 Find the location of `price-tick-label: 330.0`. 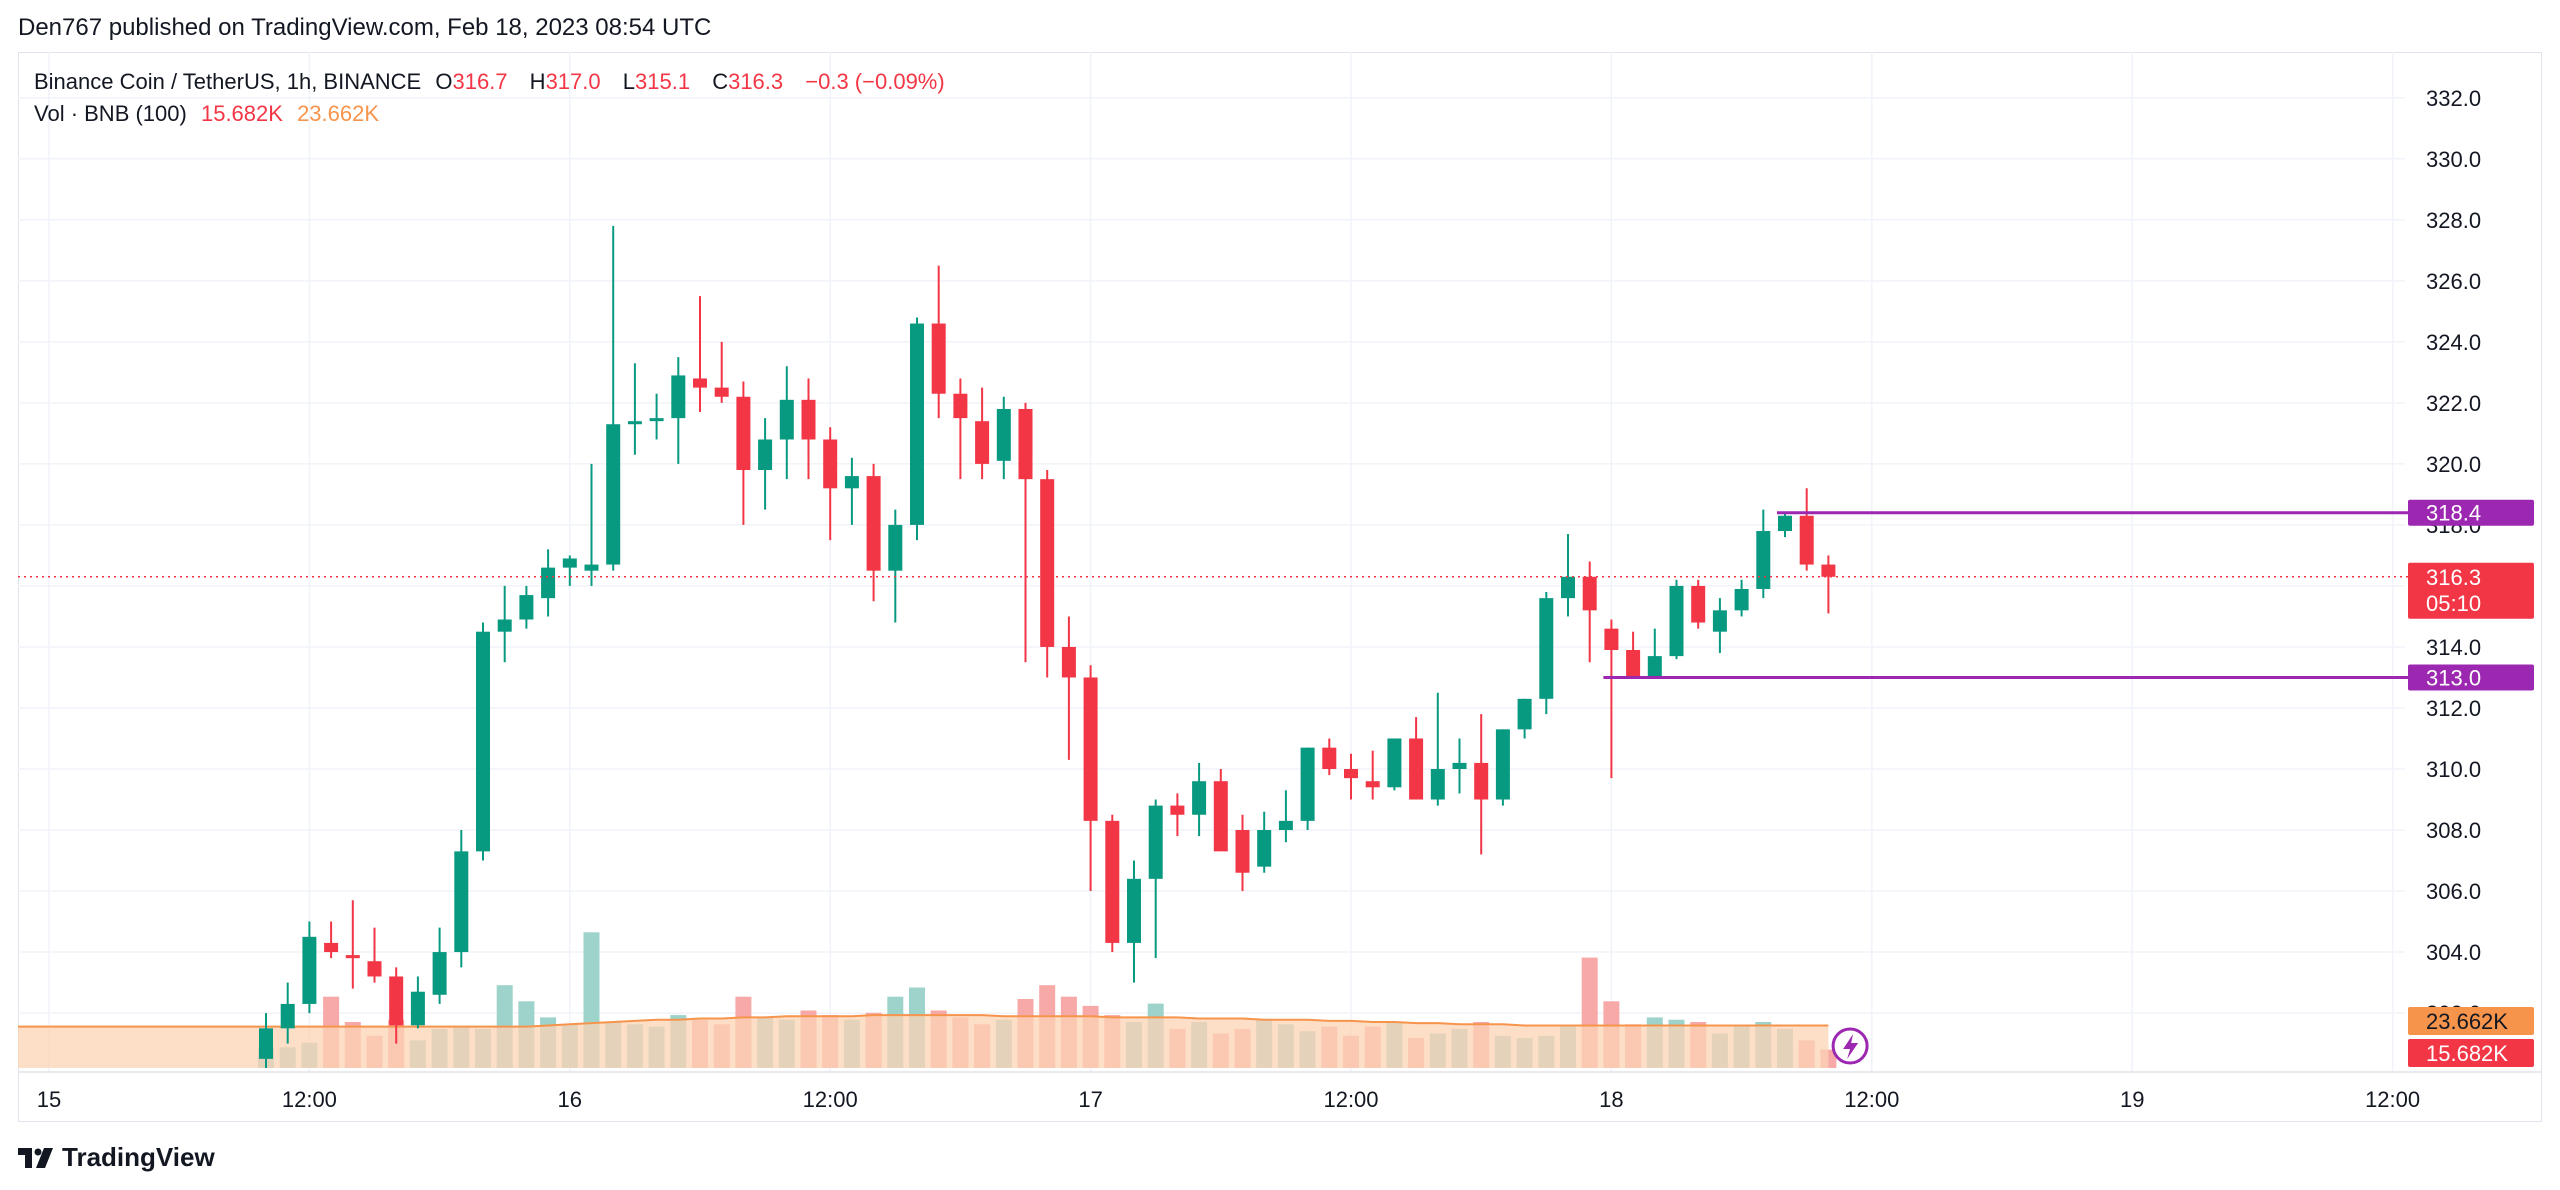

price-tick-label: 330.0 is located at coordinates (2453, 159).